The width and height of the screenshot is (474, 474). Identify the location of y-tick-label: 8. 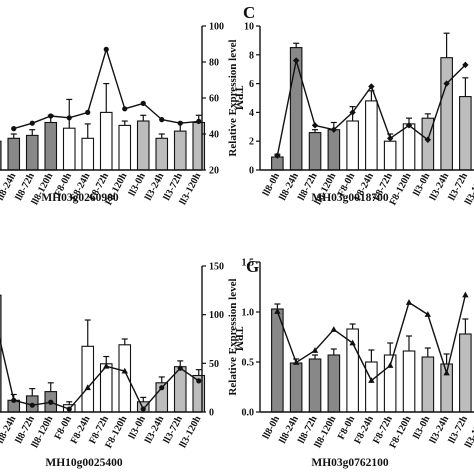
(251, 55).